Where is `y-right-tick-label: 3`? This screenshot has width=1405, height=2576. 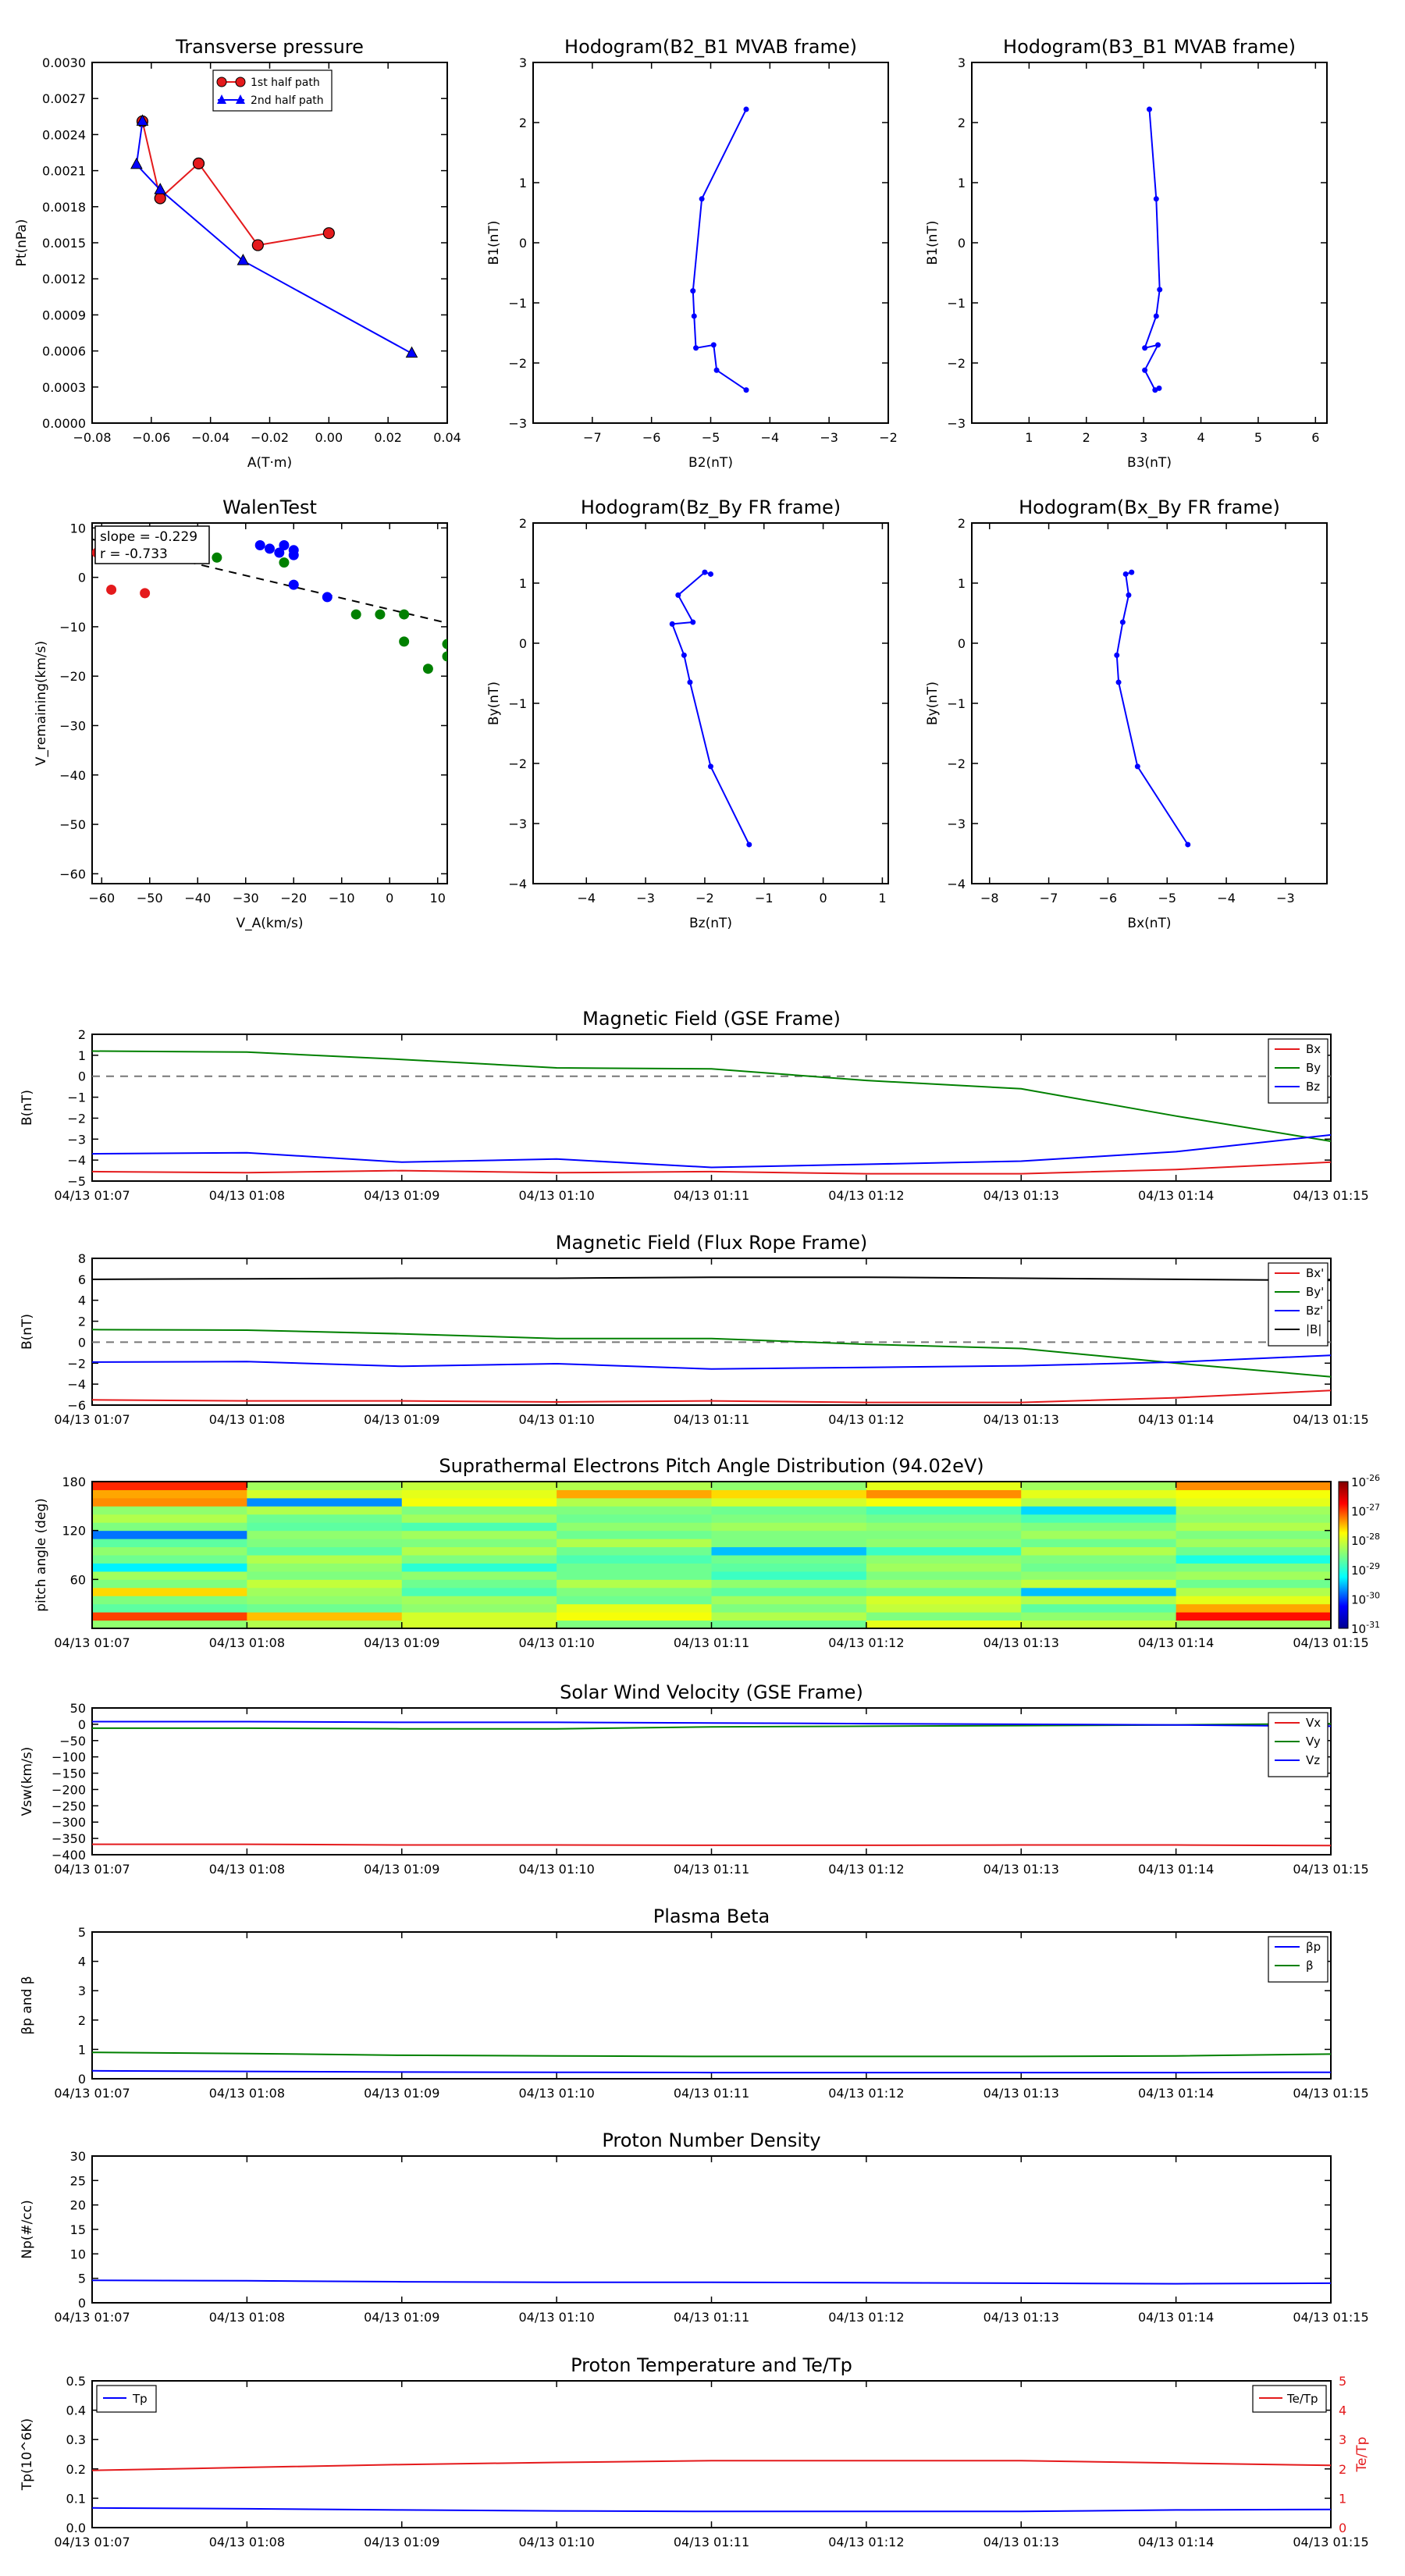
y-right-tick-label: 3 is located at coordinates (1343, 2439).